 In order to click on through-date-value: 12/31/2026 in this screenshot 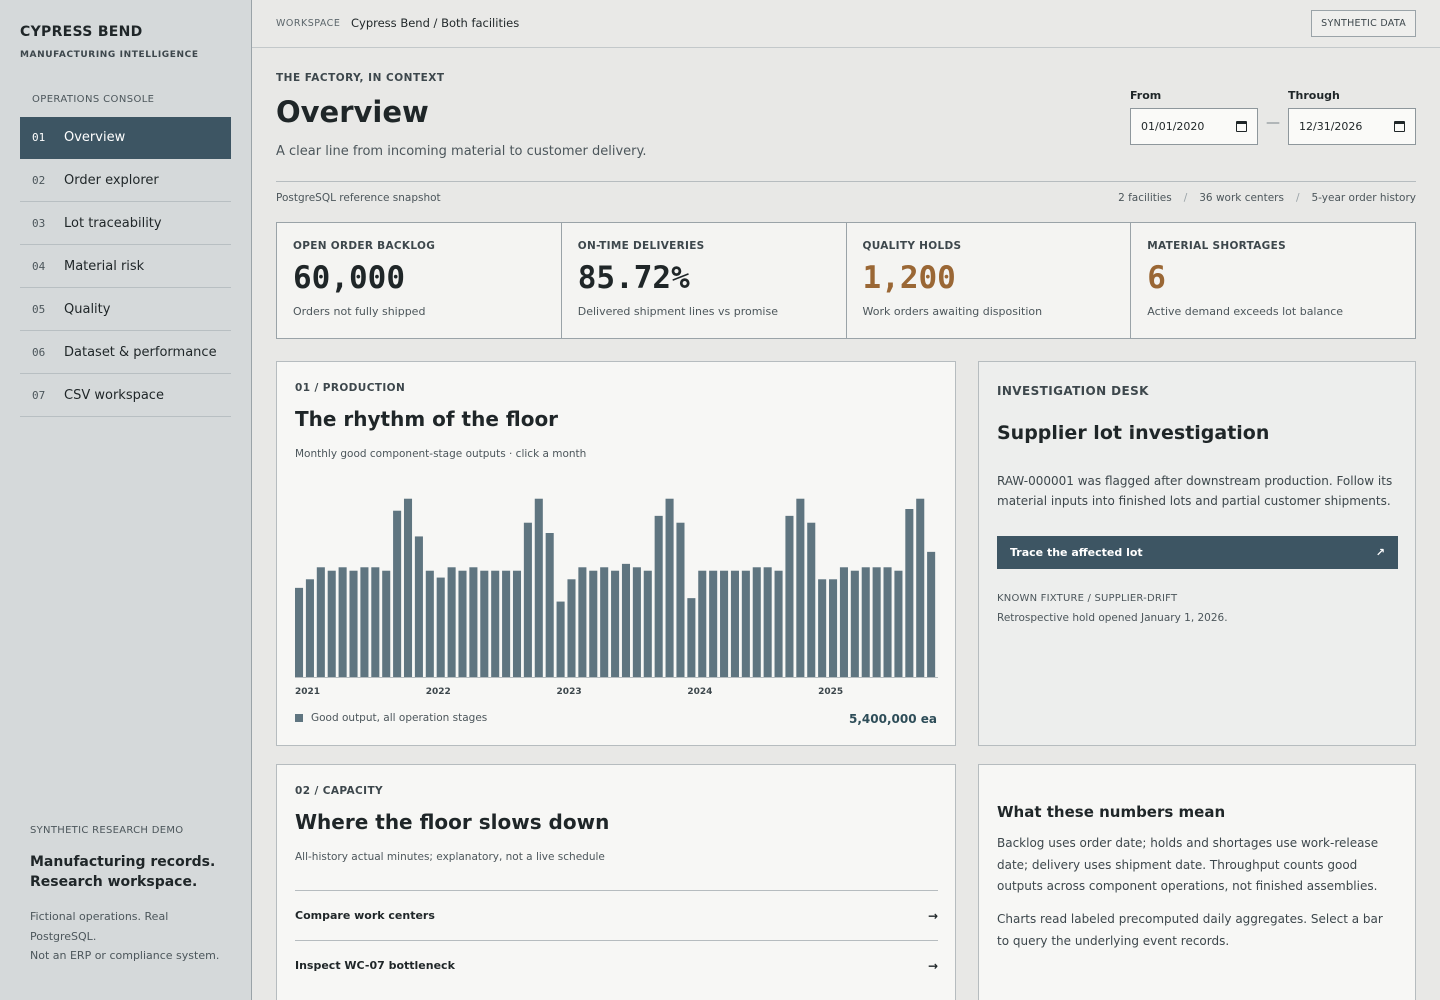, I will do `click(1331, 126)`.